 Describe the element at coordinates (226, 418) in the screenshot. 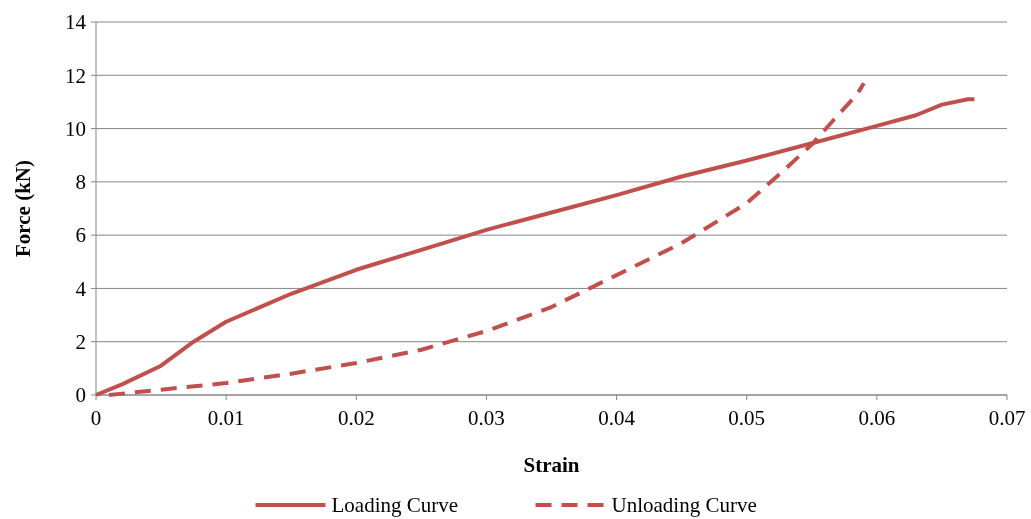

I see `x-tick-label: 0.01` at that location.